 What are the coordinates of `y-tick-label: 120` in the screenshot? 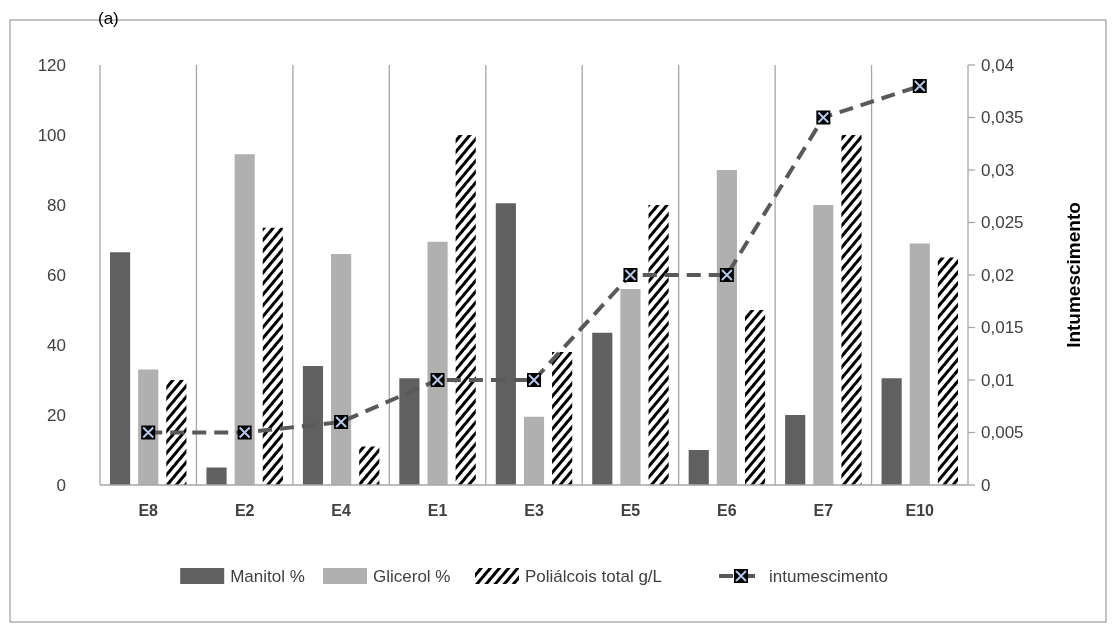 It's located at (51, 65).